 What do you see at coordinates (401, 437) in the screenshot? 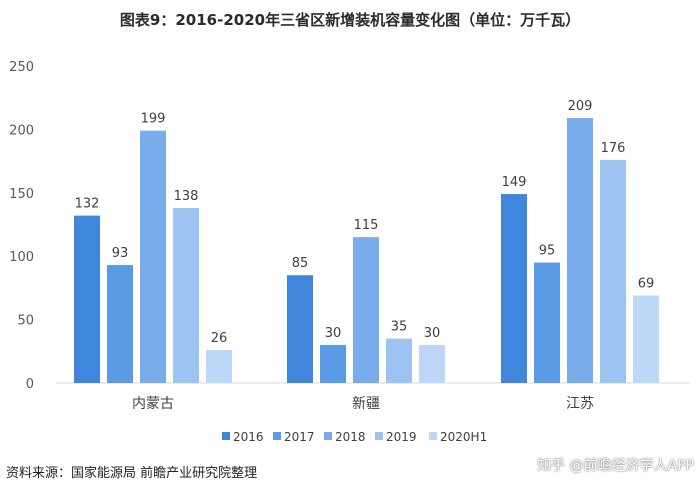
I see `legend-label: 2019` at bounding box center [401, 437].